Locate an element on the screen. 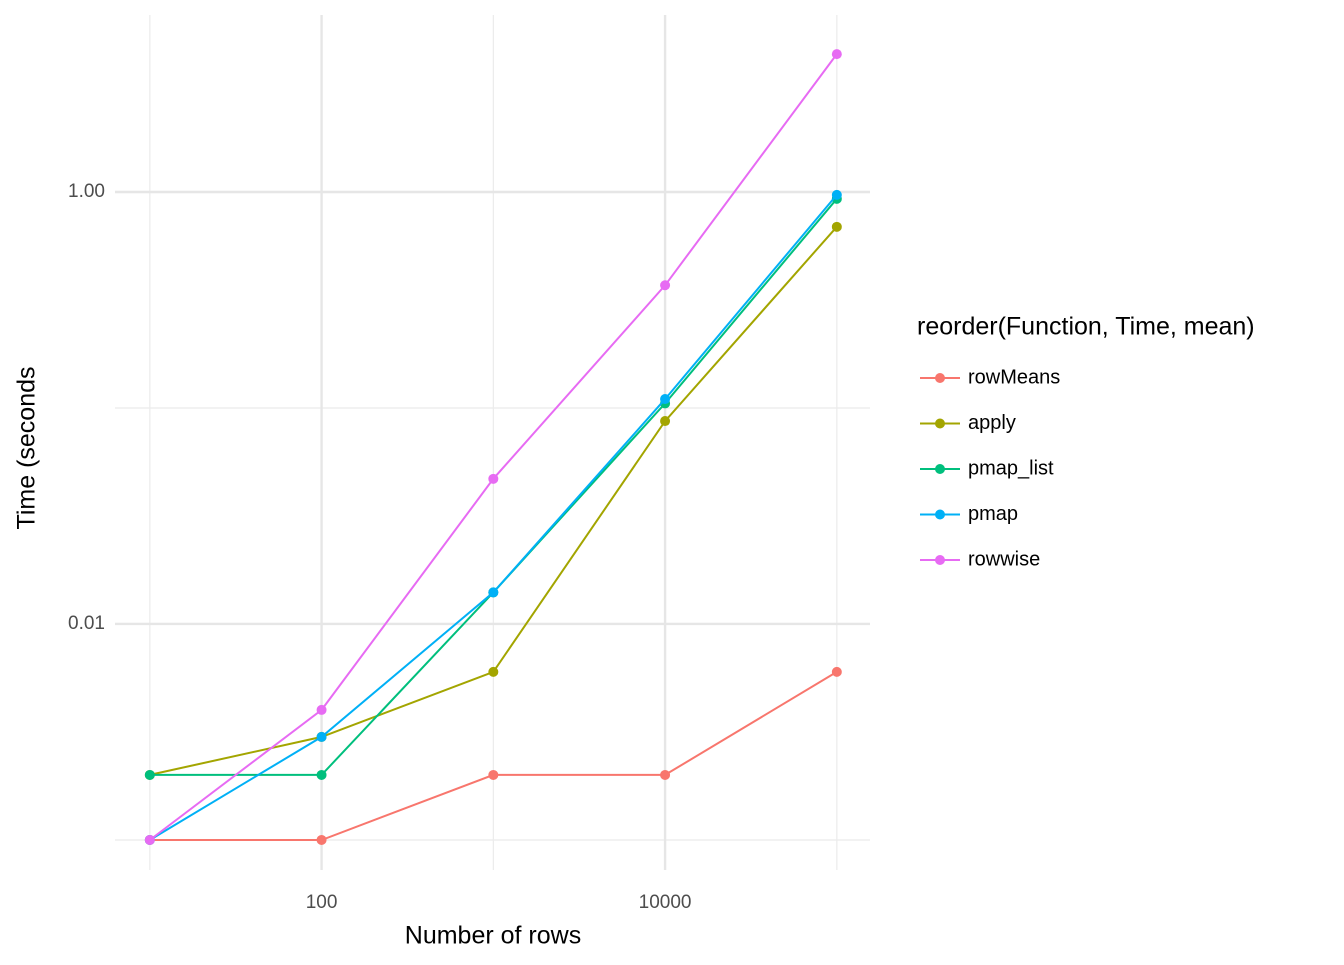  y-tick-label: 0.01 is located at coordinates (86, 623).